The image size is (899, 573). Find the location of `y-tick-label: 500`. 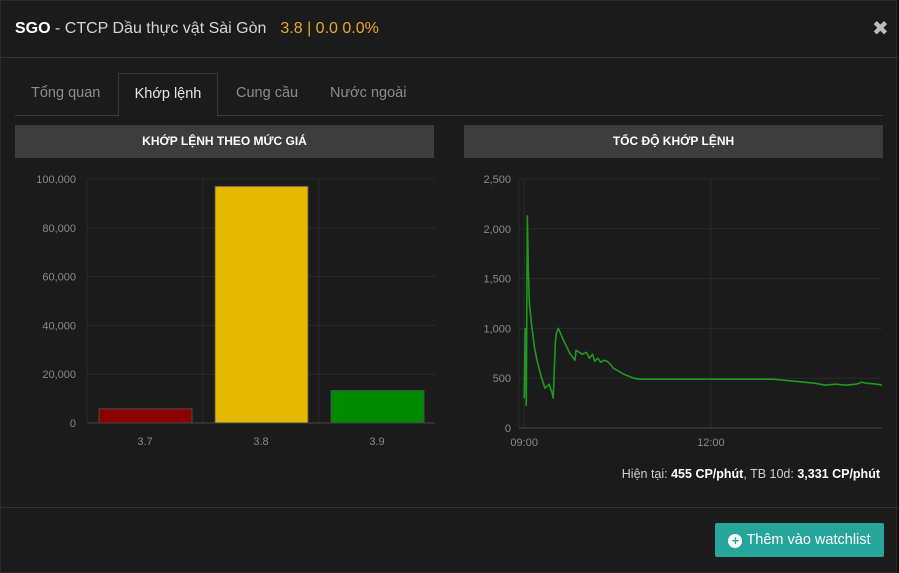

y-tick-label: 500 is located at coordinates (502, 379).